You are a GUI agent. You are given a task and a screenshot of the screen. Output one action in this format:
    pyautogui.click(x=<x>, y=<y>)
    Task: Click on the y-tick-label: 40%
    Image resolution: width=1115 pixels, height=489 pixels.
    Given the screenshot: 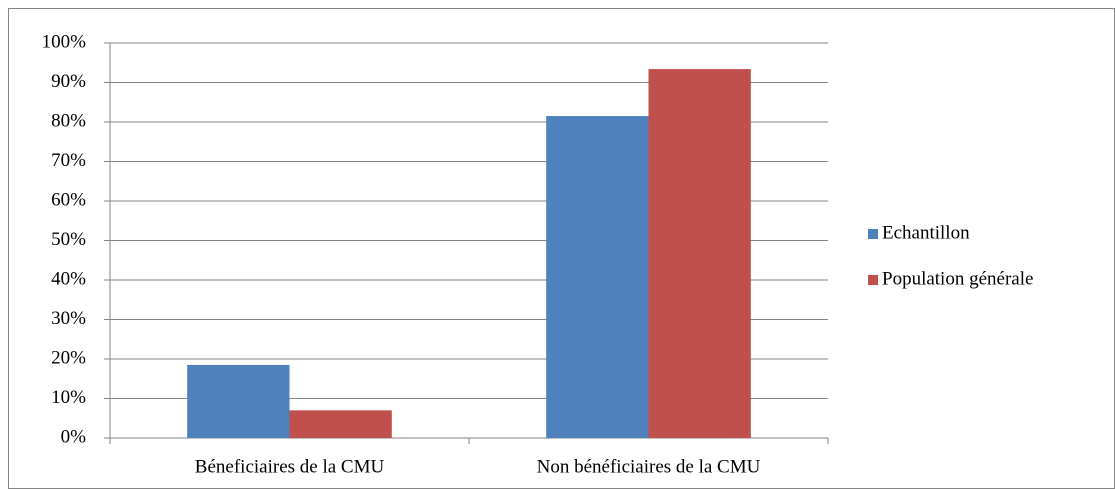 What is the action you would take?
    pyautogui.click(x=68, y=278)
    